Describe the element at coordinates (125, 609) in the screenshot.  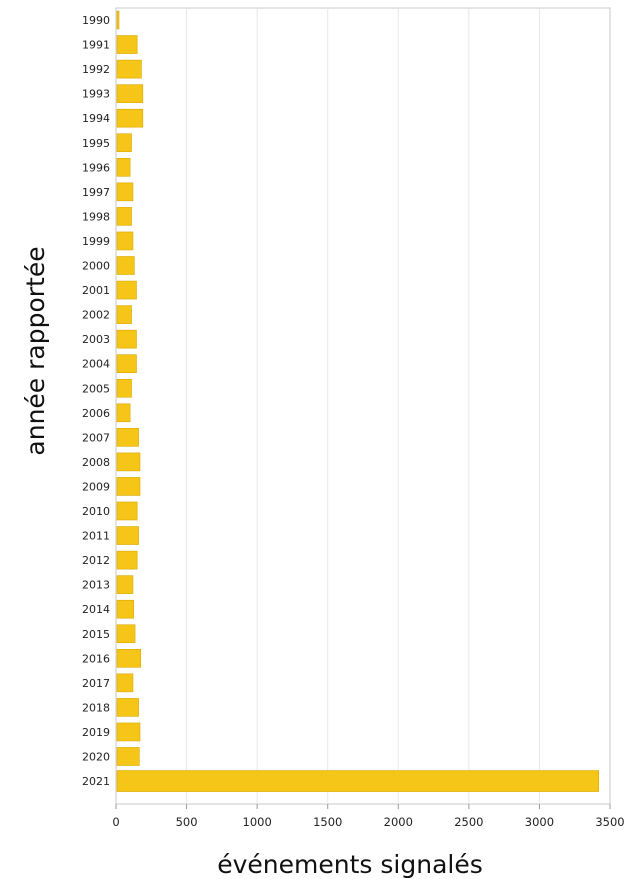
I see `bar-2014` at that location.